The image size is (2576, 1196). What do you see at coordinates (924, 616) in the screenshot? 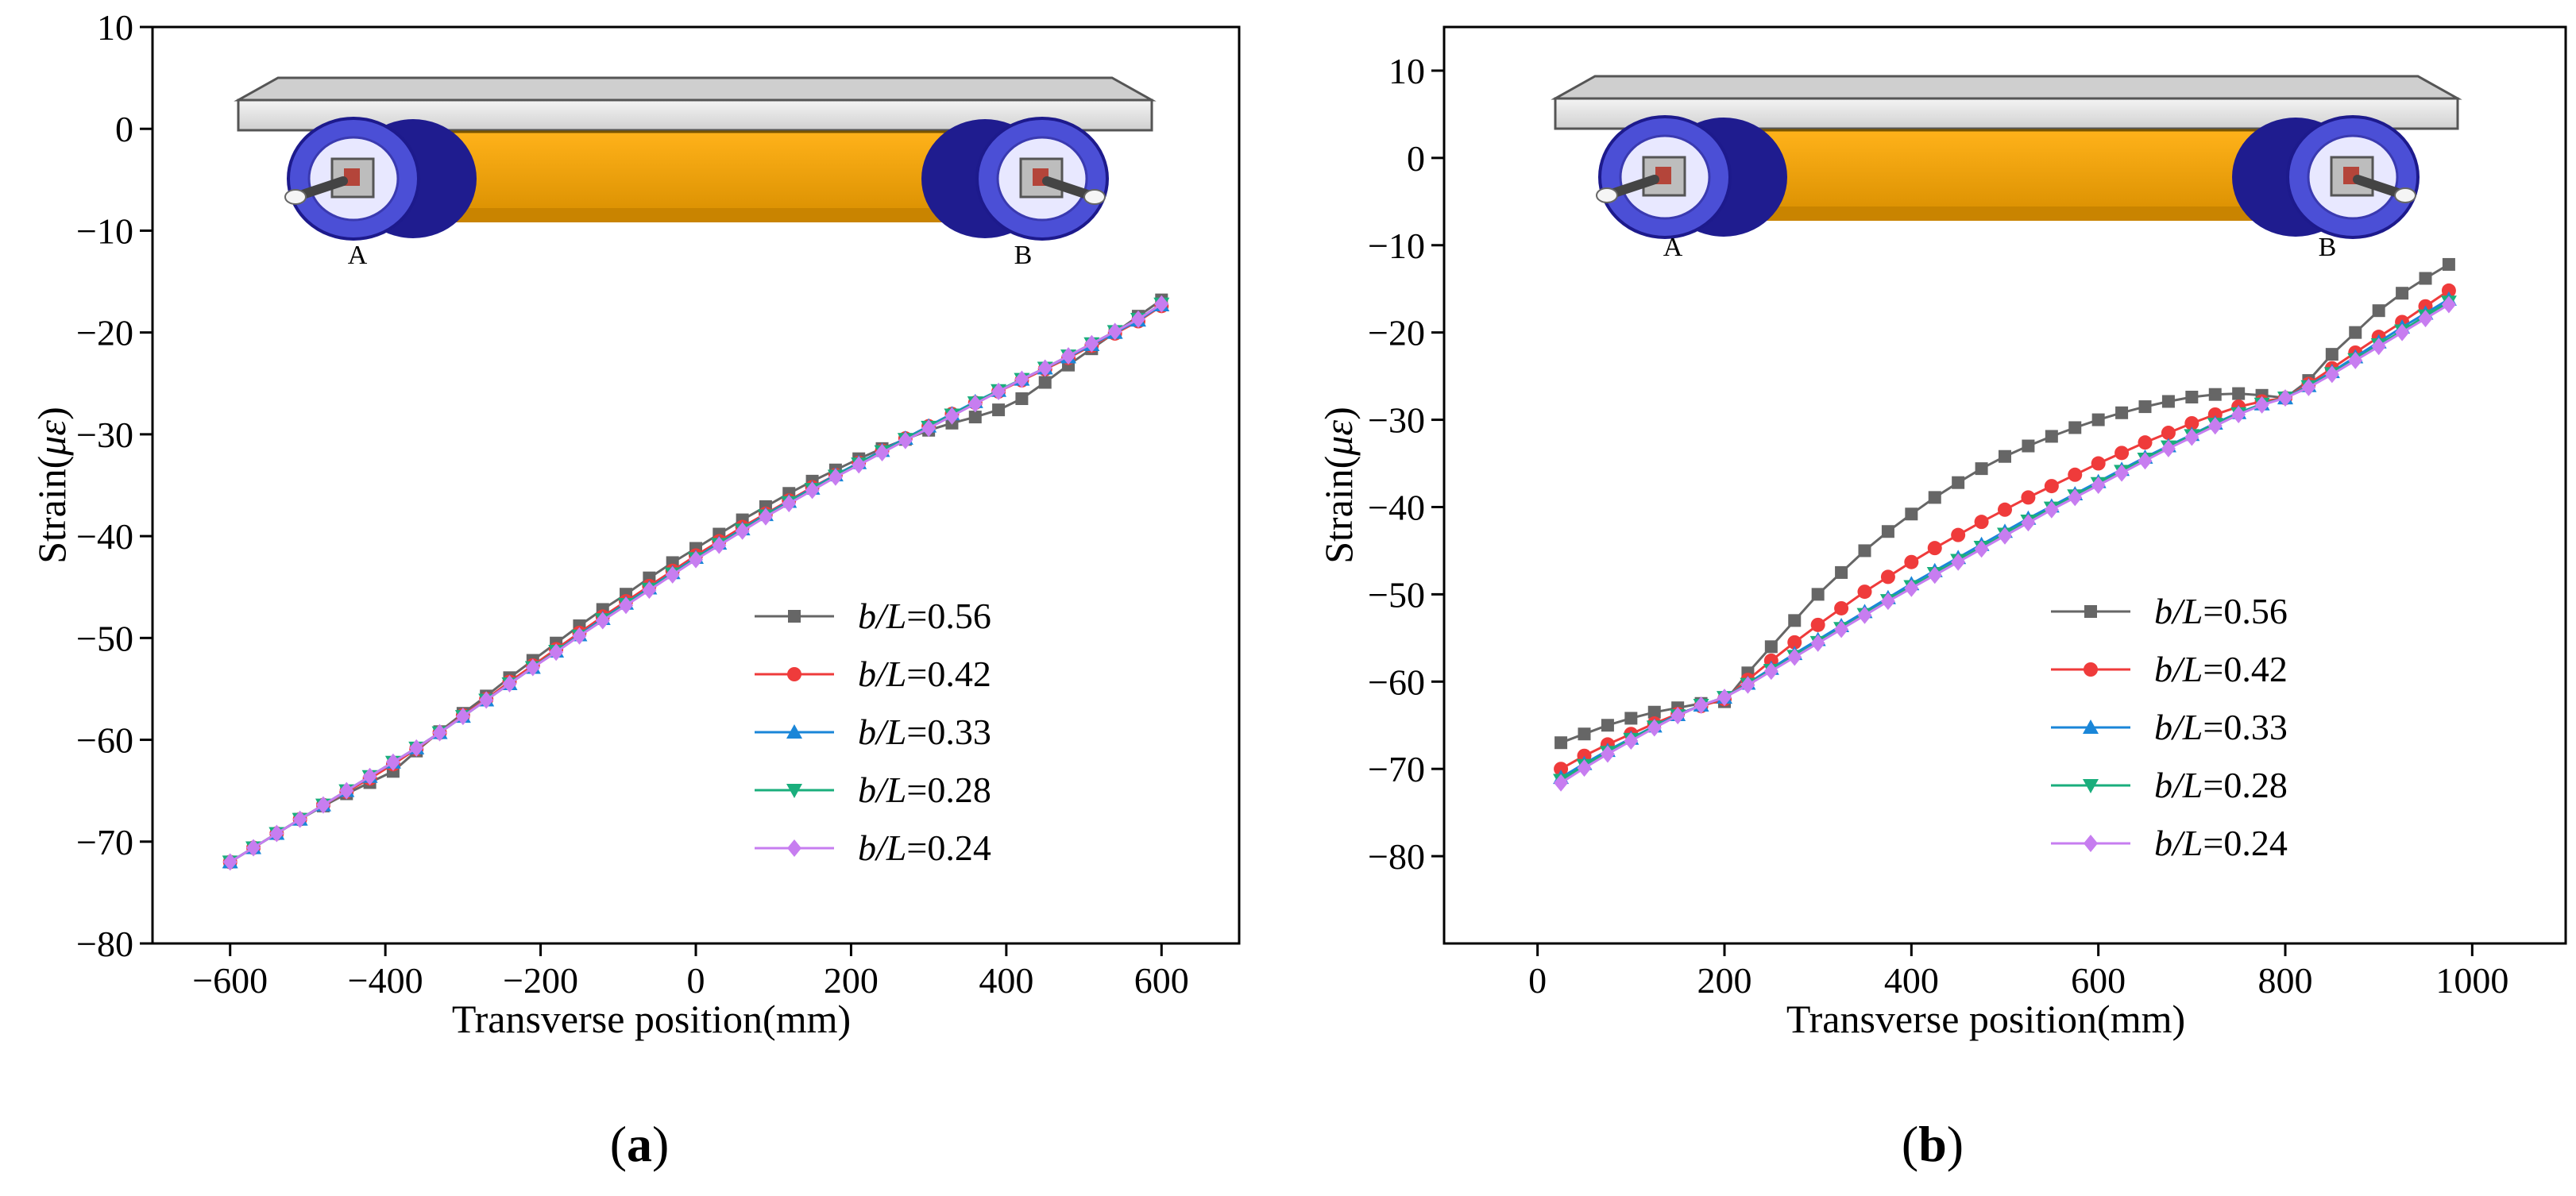
I see `chart-a-legend-label-0: b/L=0.56` at bounding box center [924, 616].